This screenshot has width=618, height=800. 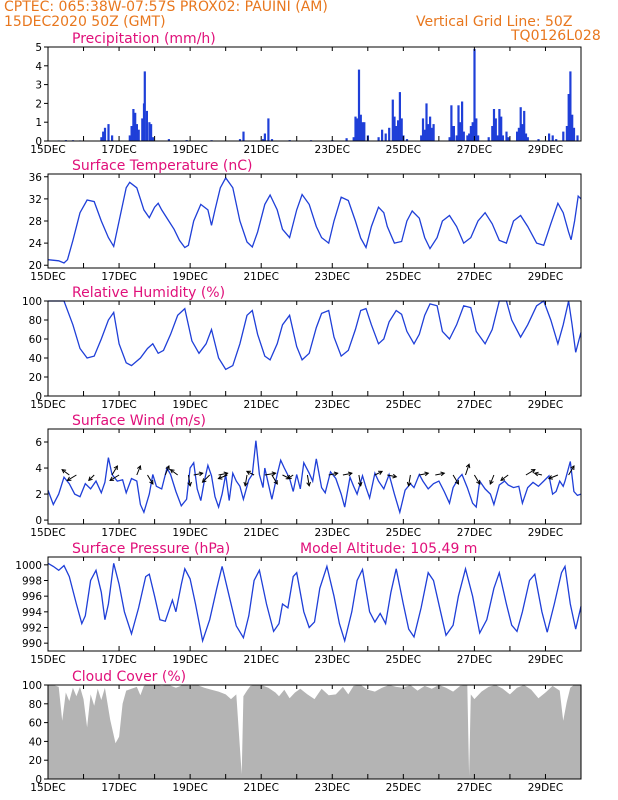 I want to click on header-grid-line: Vertical Grid Line: 50Z, so click(x=494, y=22).